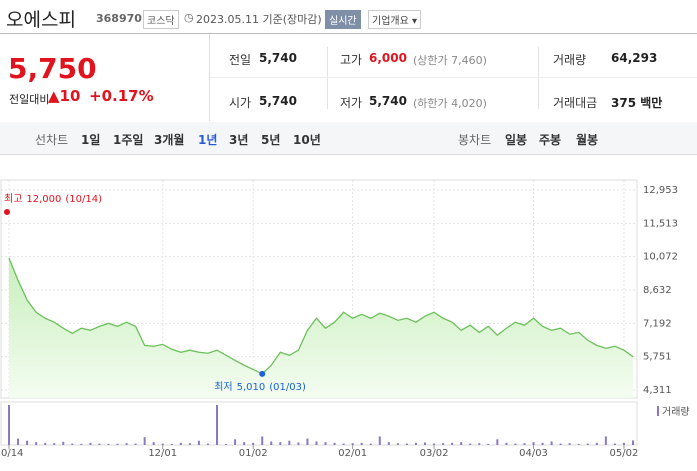 The height and width of the screenshot is (471, 697). What do you see at coordinates (307, 140) in the screenshot?
I see `period-tab: 10년` at bounding box center [307, 140].